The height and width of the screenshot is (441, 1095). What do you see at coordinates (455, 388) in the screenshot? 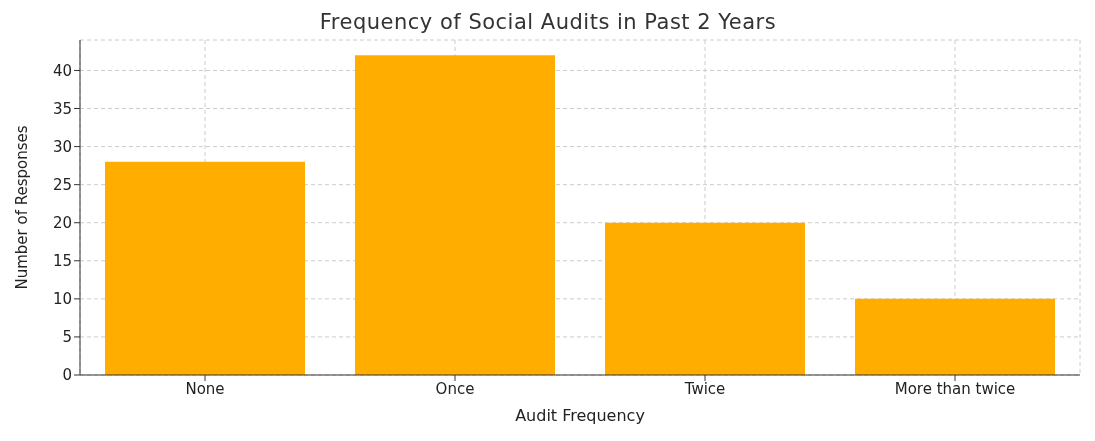
I see `x-tick-label: Once` at bounding box center [455, 388].